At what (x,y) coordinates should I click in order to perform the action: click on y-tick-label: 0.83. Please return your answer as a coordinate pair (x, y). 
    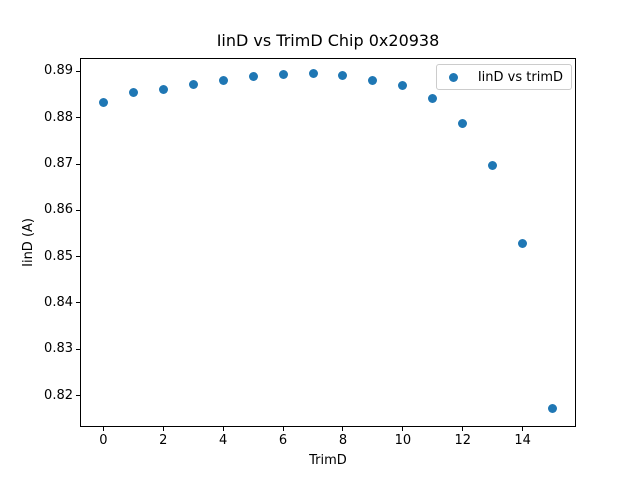
    Looking at the image, I should click on (58, 349).